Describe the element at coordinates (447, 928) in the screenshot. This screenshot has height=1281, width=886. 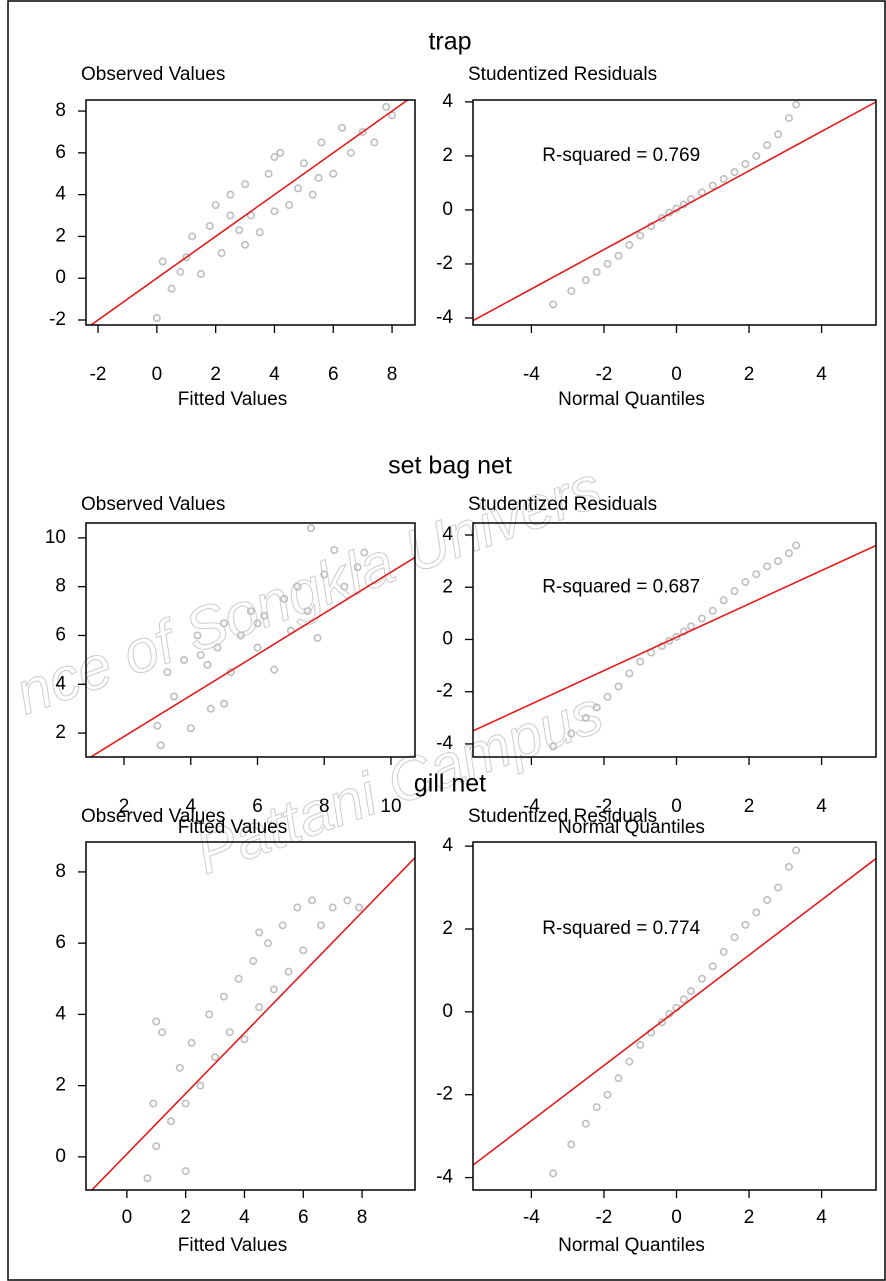
I see `y-tick-label: 2` at that location.